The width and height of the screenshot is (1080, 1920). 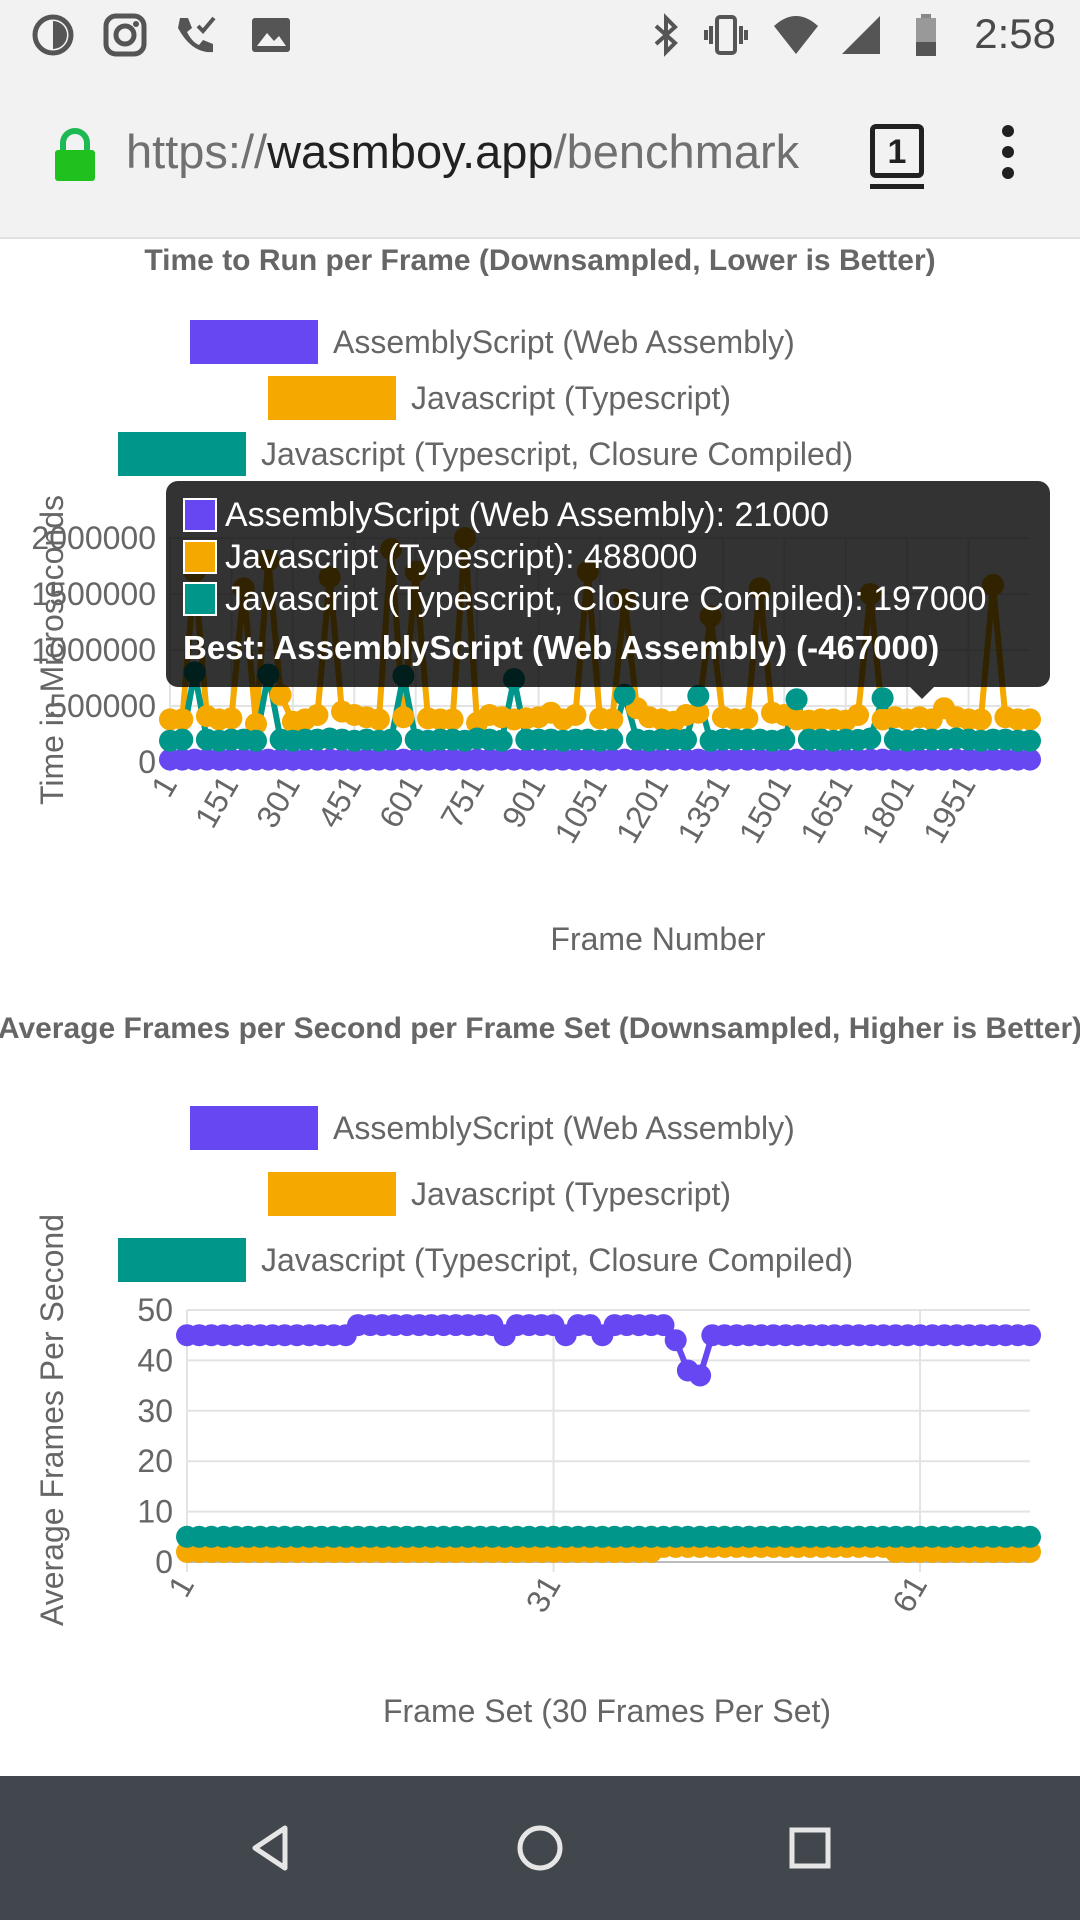 I want to click on x-tick-label: 1951, so click(x=949, y=810).